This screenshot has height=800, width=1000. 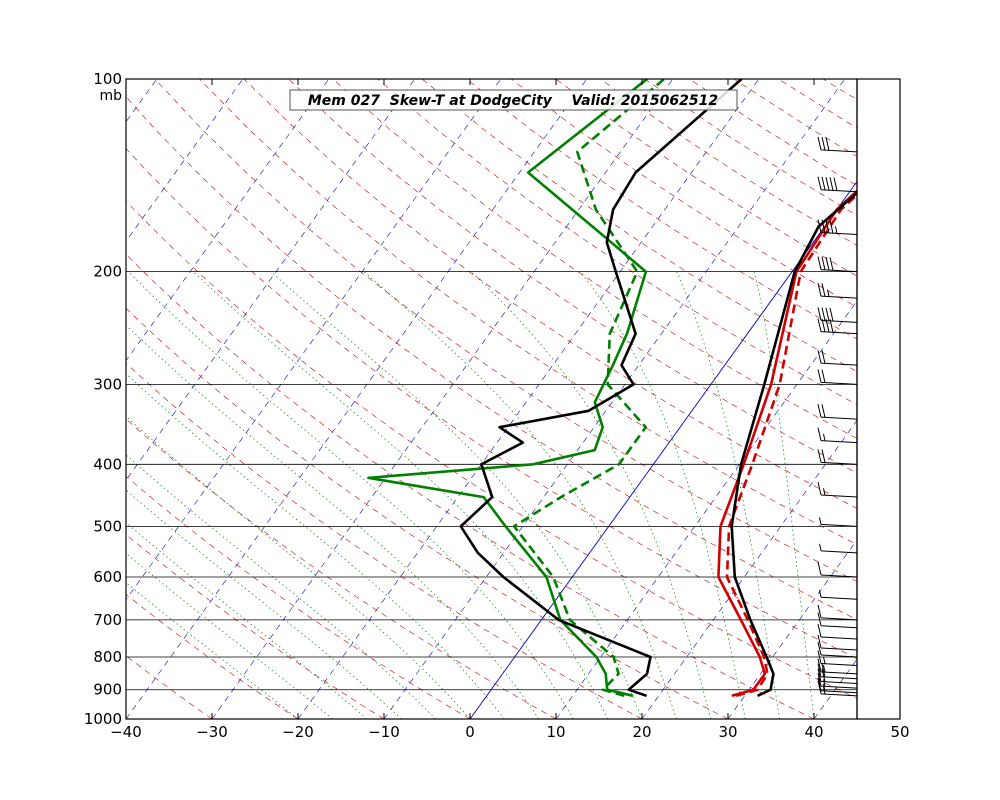 What do you see at coordinates (298, 732) in the screenshot?
I see `x-tick-label: −20` at bounding box center [298, 732].